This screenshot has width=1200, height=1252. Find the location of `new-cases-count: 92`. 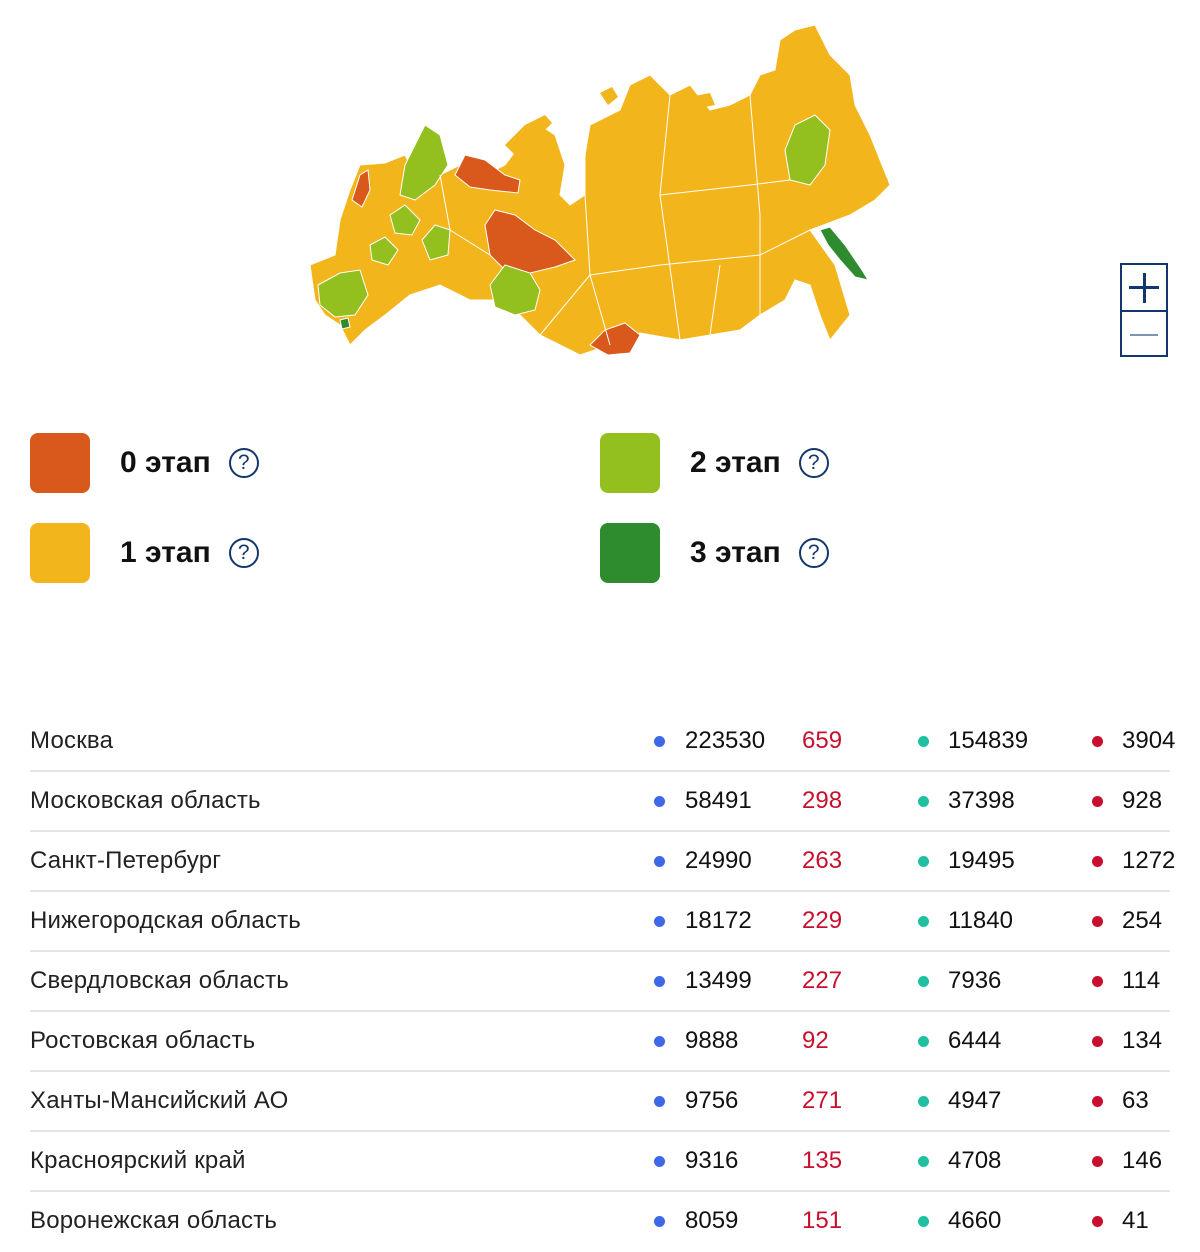

new-cases-count: 92 is located at coordinates (815, 1040).